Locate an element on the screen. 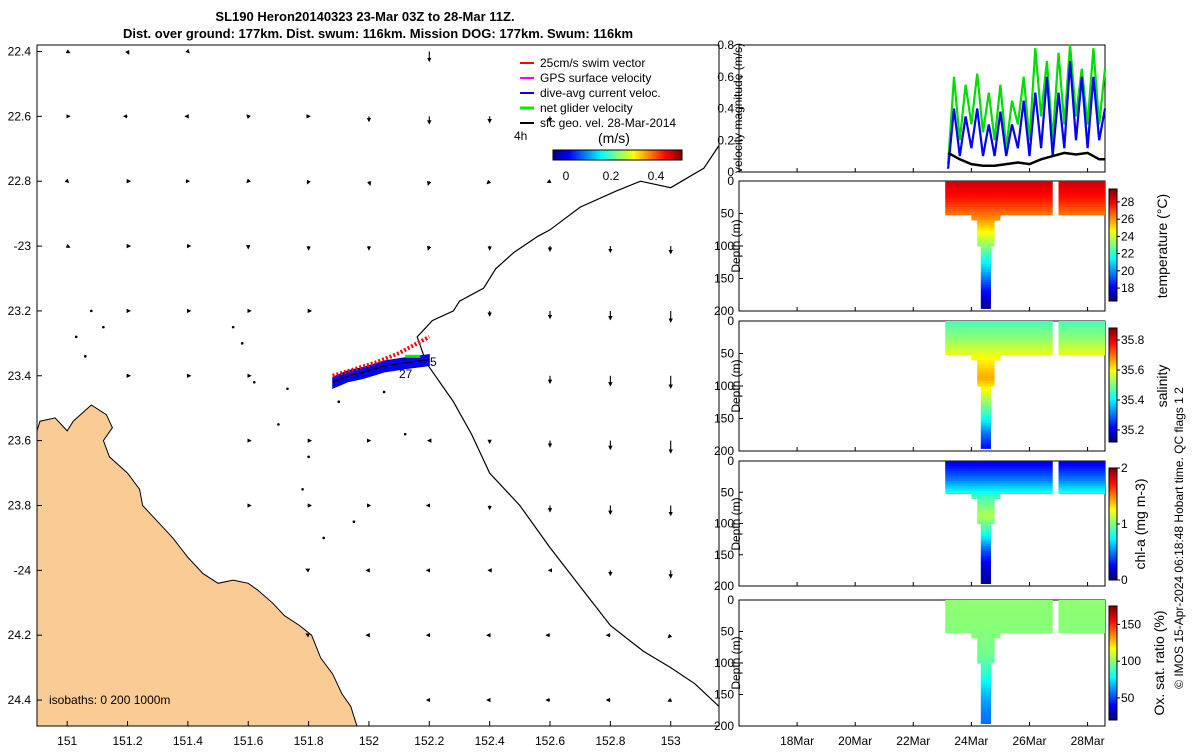 The width and height of the screenshot is (1200, 755). map-y-tick-4: 23.2 is located at coordinates (20, 311).